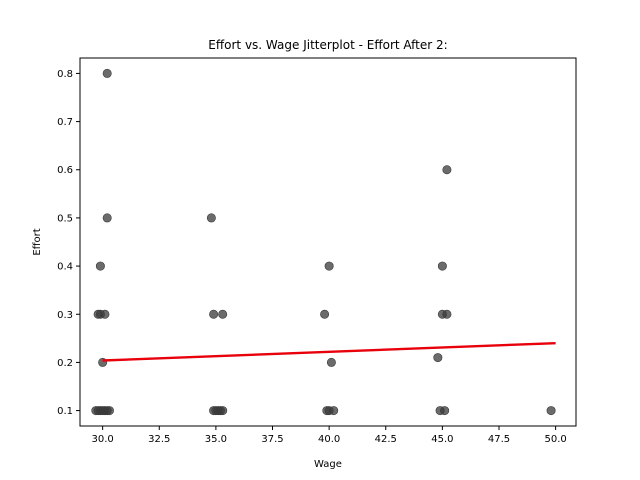 This screenshot has height=480, width=640. What do you see at coordinates (272, 439) in the screenshot?
I see `x-tick-label: 37.5` at bounding box center [272, 439].